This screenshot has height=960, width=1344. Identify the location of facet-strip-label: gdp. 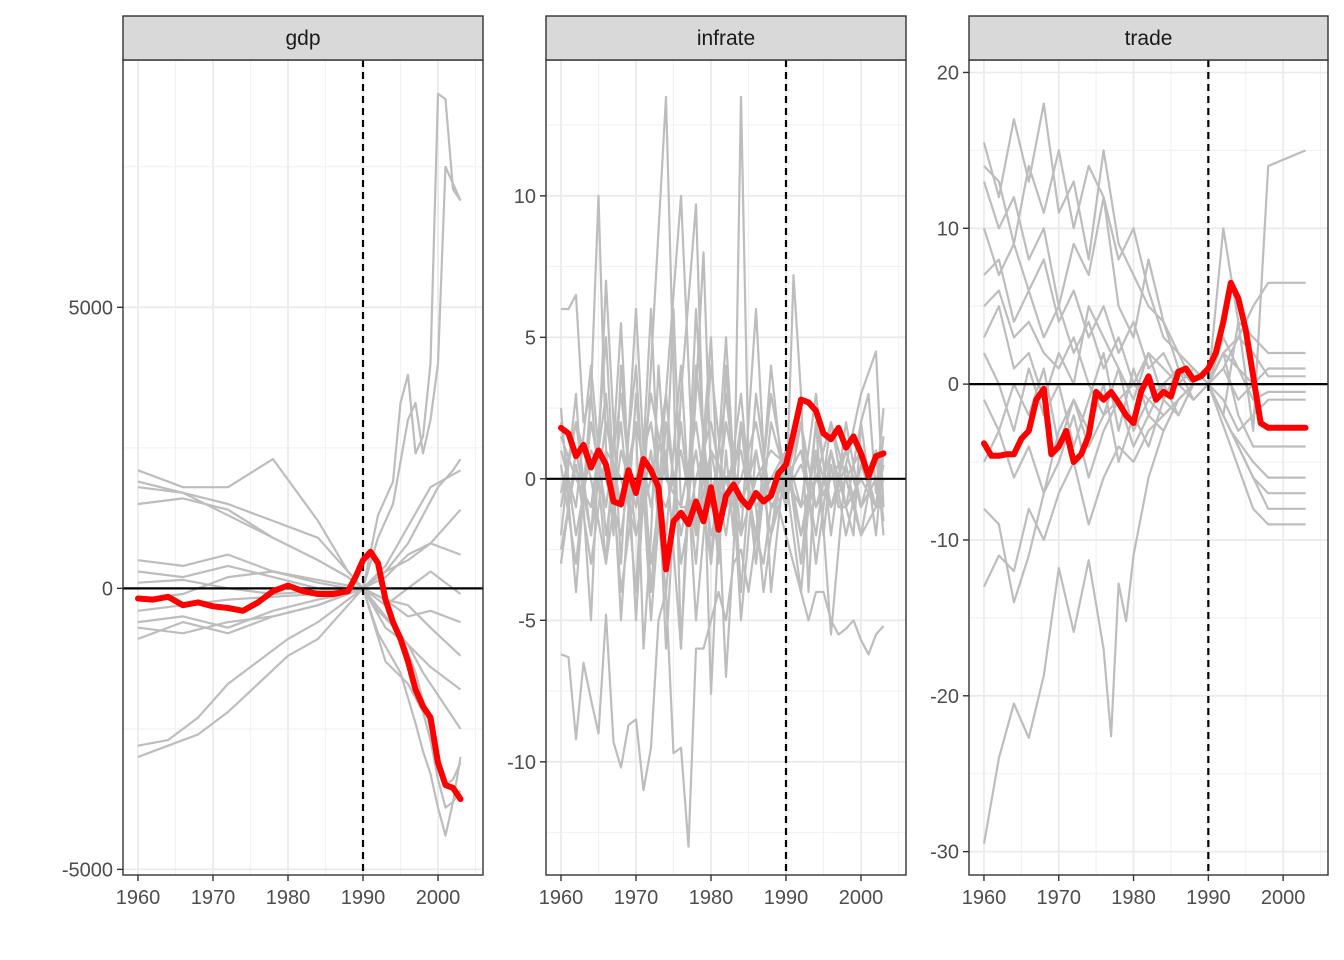
(302, 38).